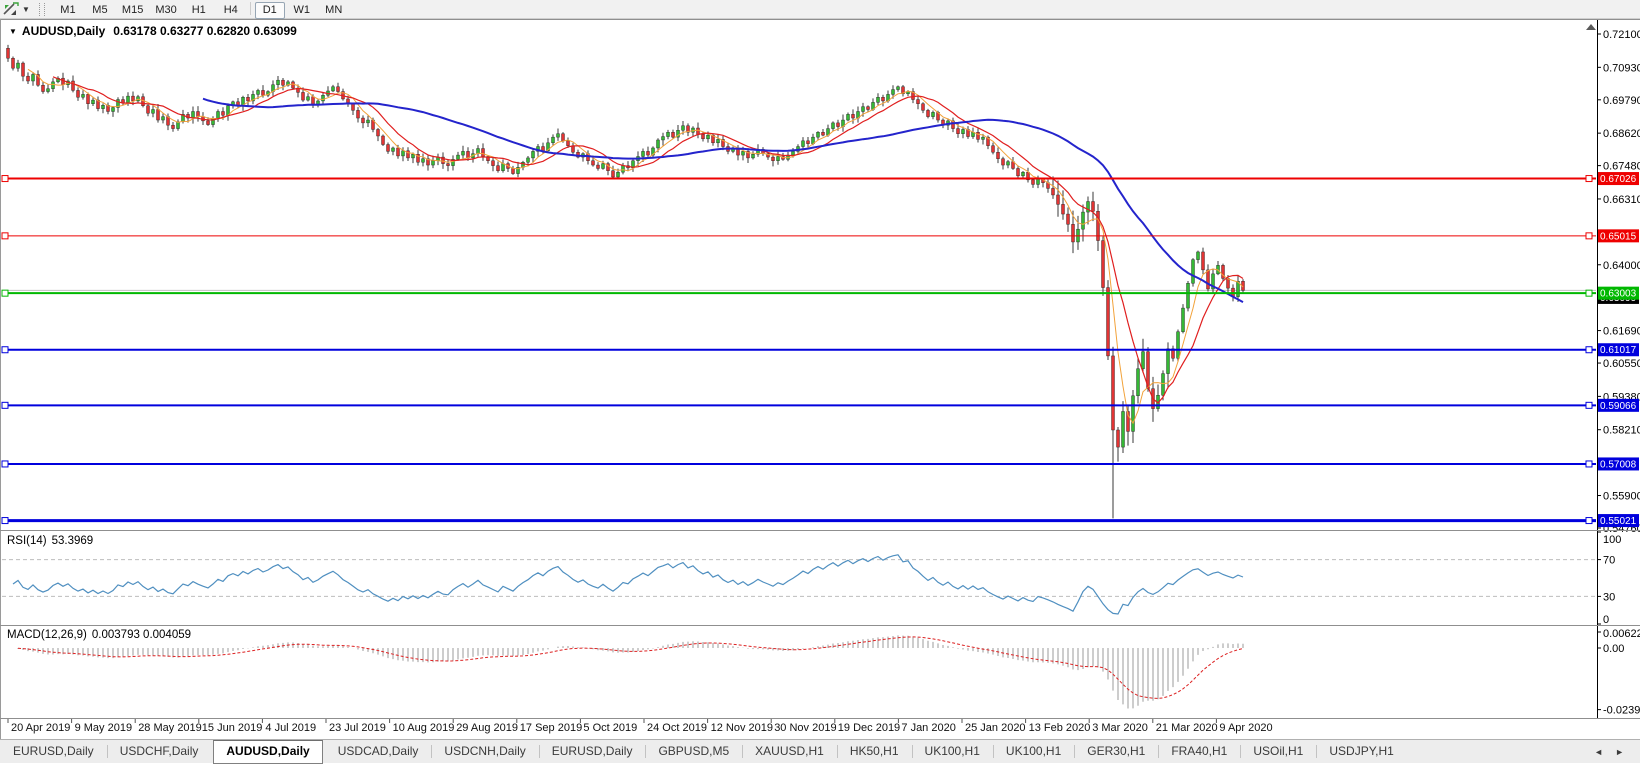  I want to click on tab-usdcad-daily: USDCAD,Daily, so click(378, 751).